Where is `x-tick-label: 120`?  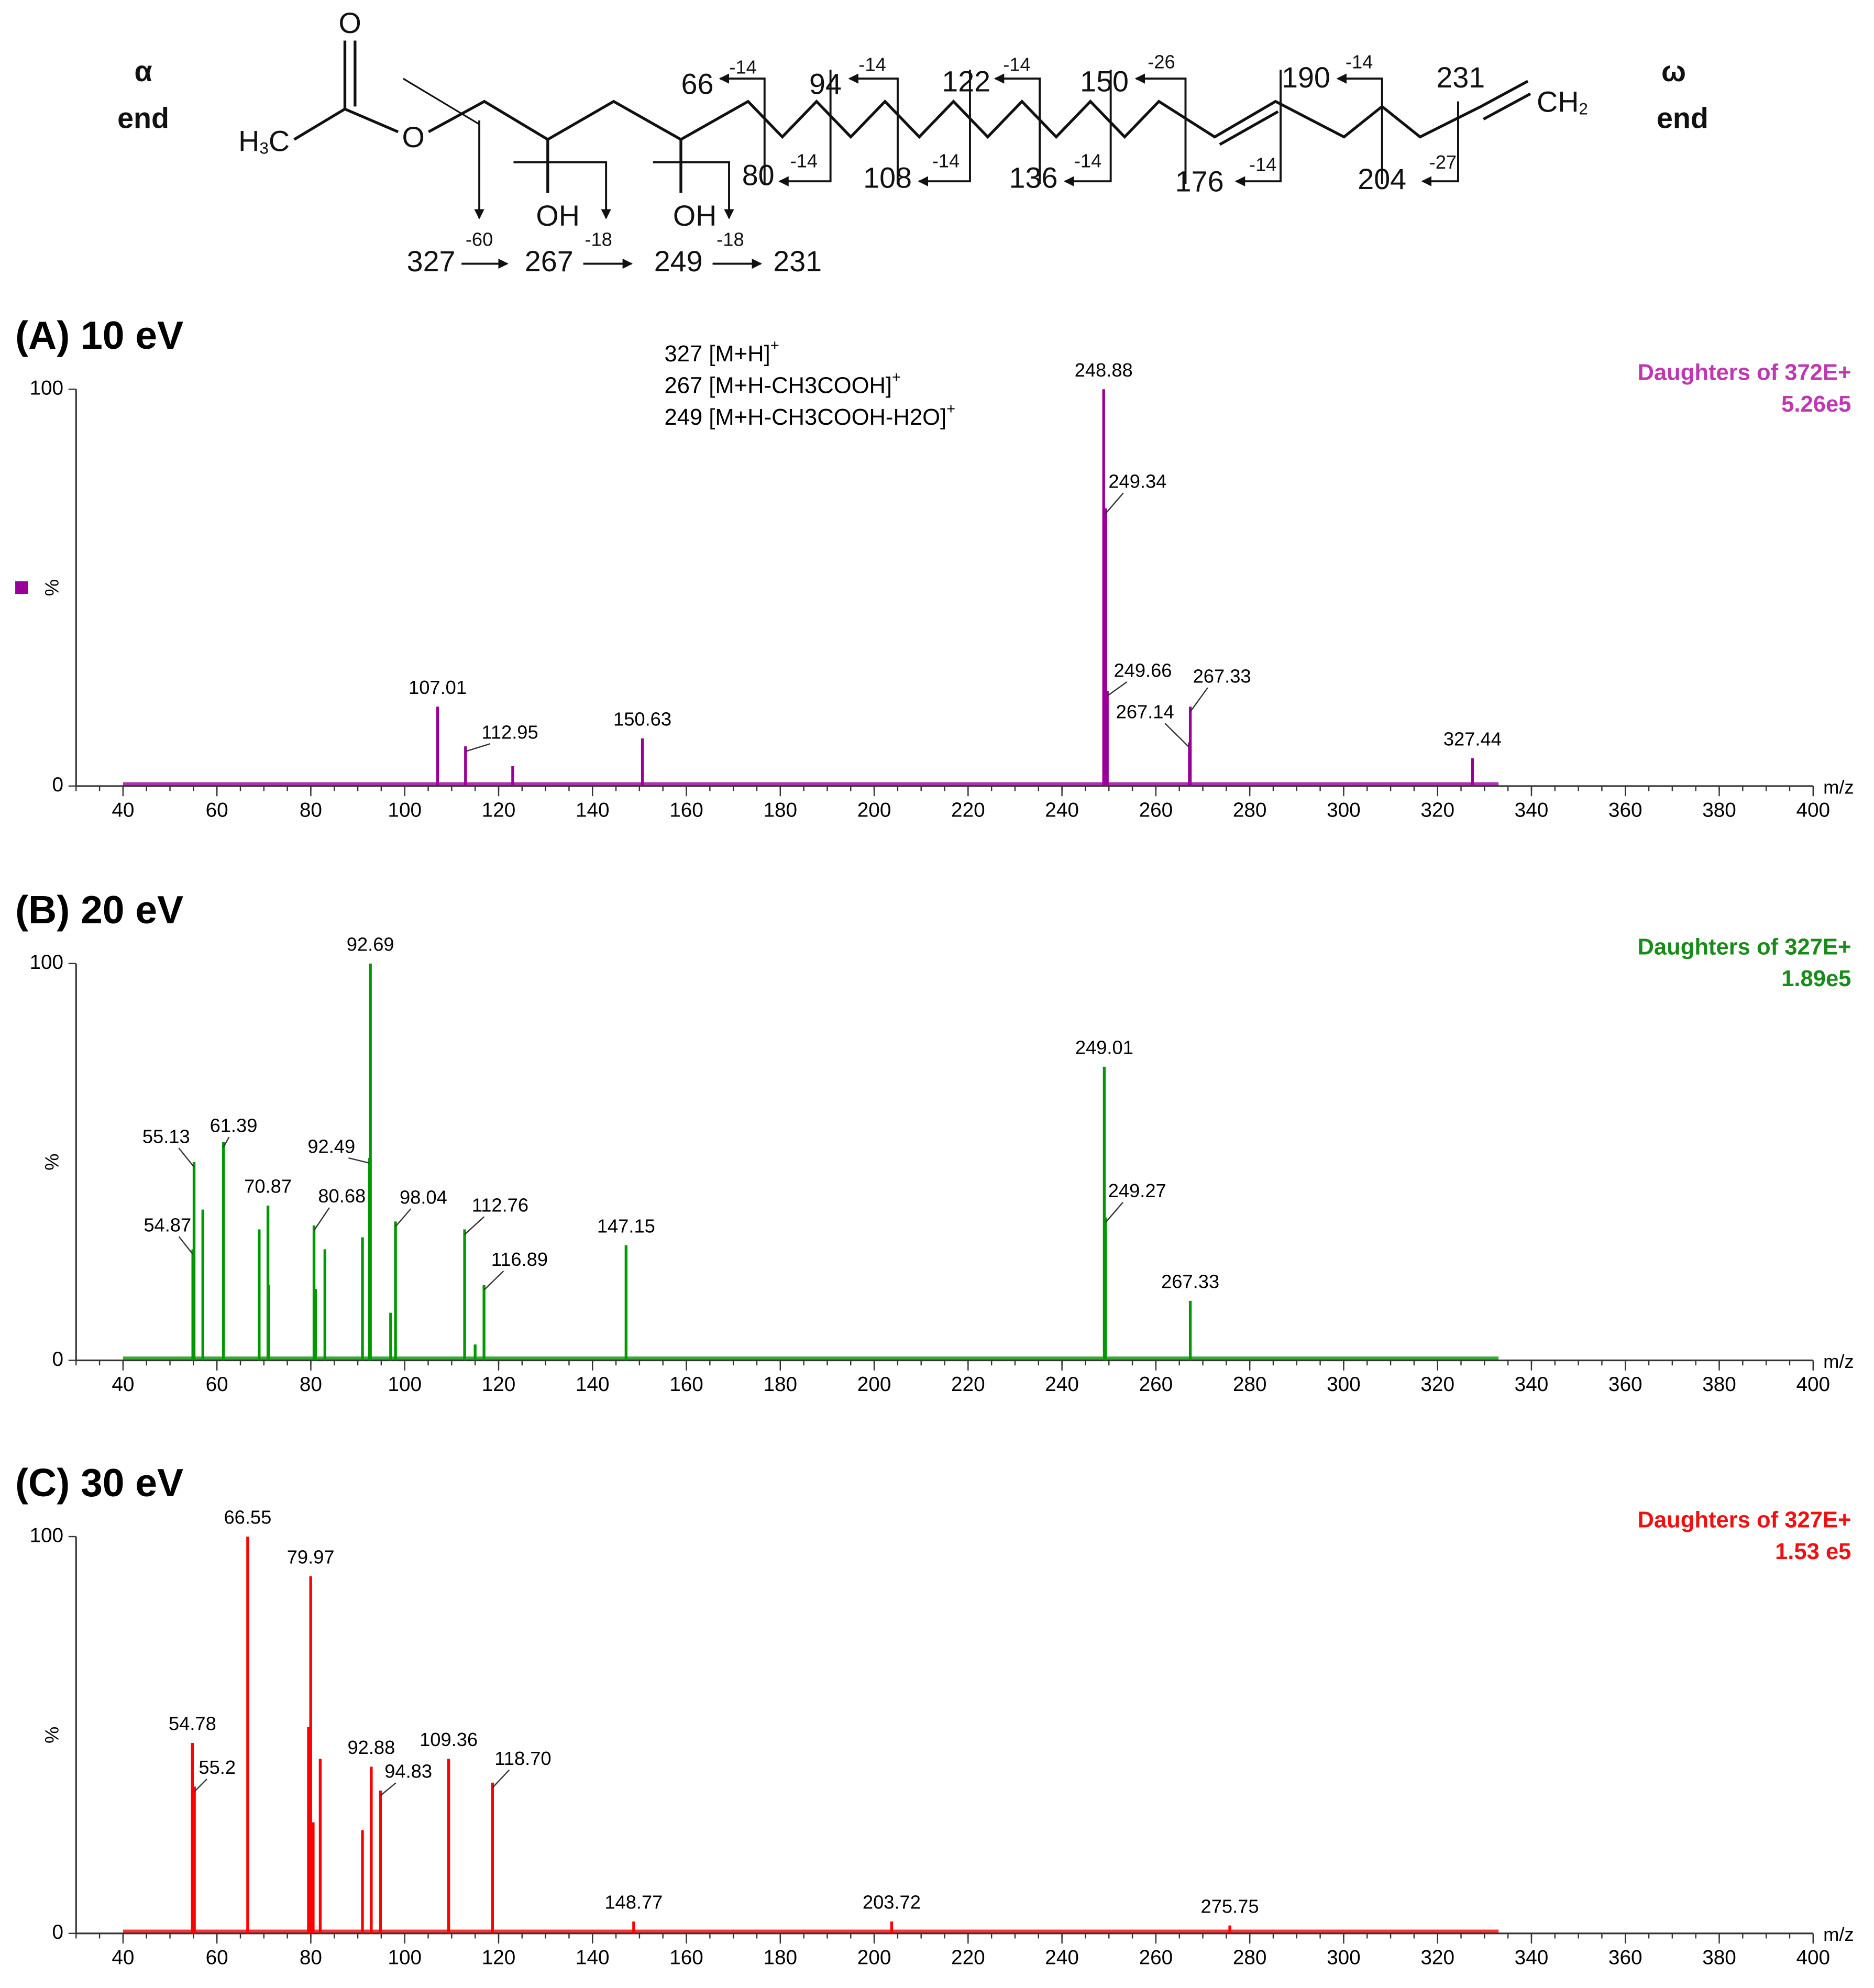
x-tick-label: 120 is located at coordinates (499, 810).